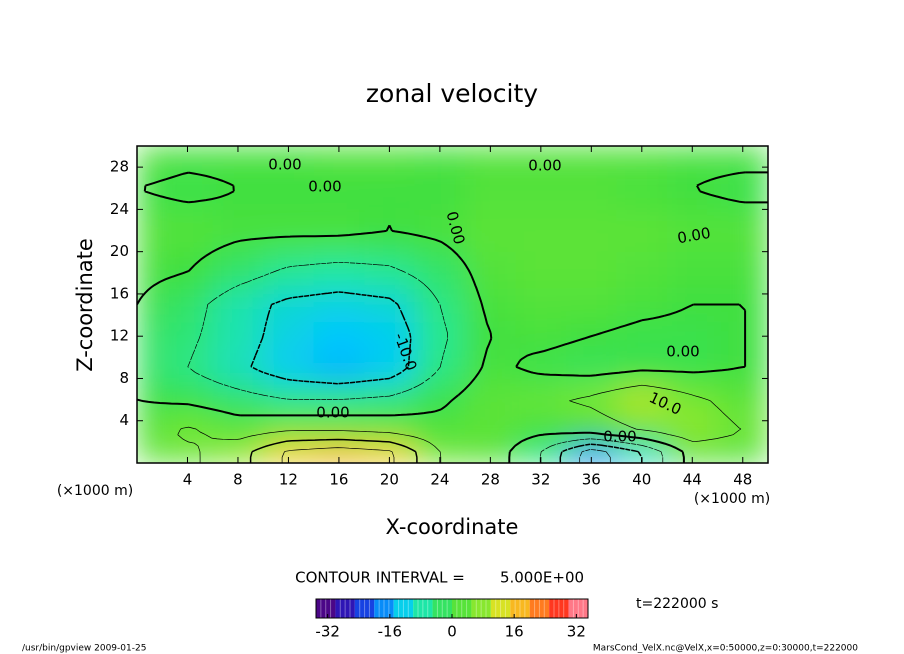  I want to click on y-tick-label: 12, so click(119, 336).